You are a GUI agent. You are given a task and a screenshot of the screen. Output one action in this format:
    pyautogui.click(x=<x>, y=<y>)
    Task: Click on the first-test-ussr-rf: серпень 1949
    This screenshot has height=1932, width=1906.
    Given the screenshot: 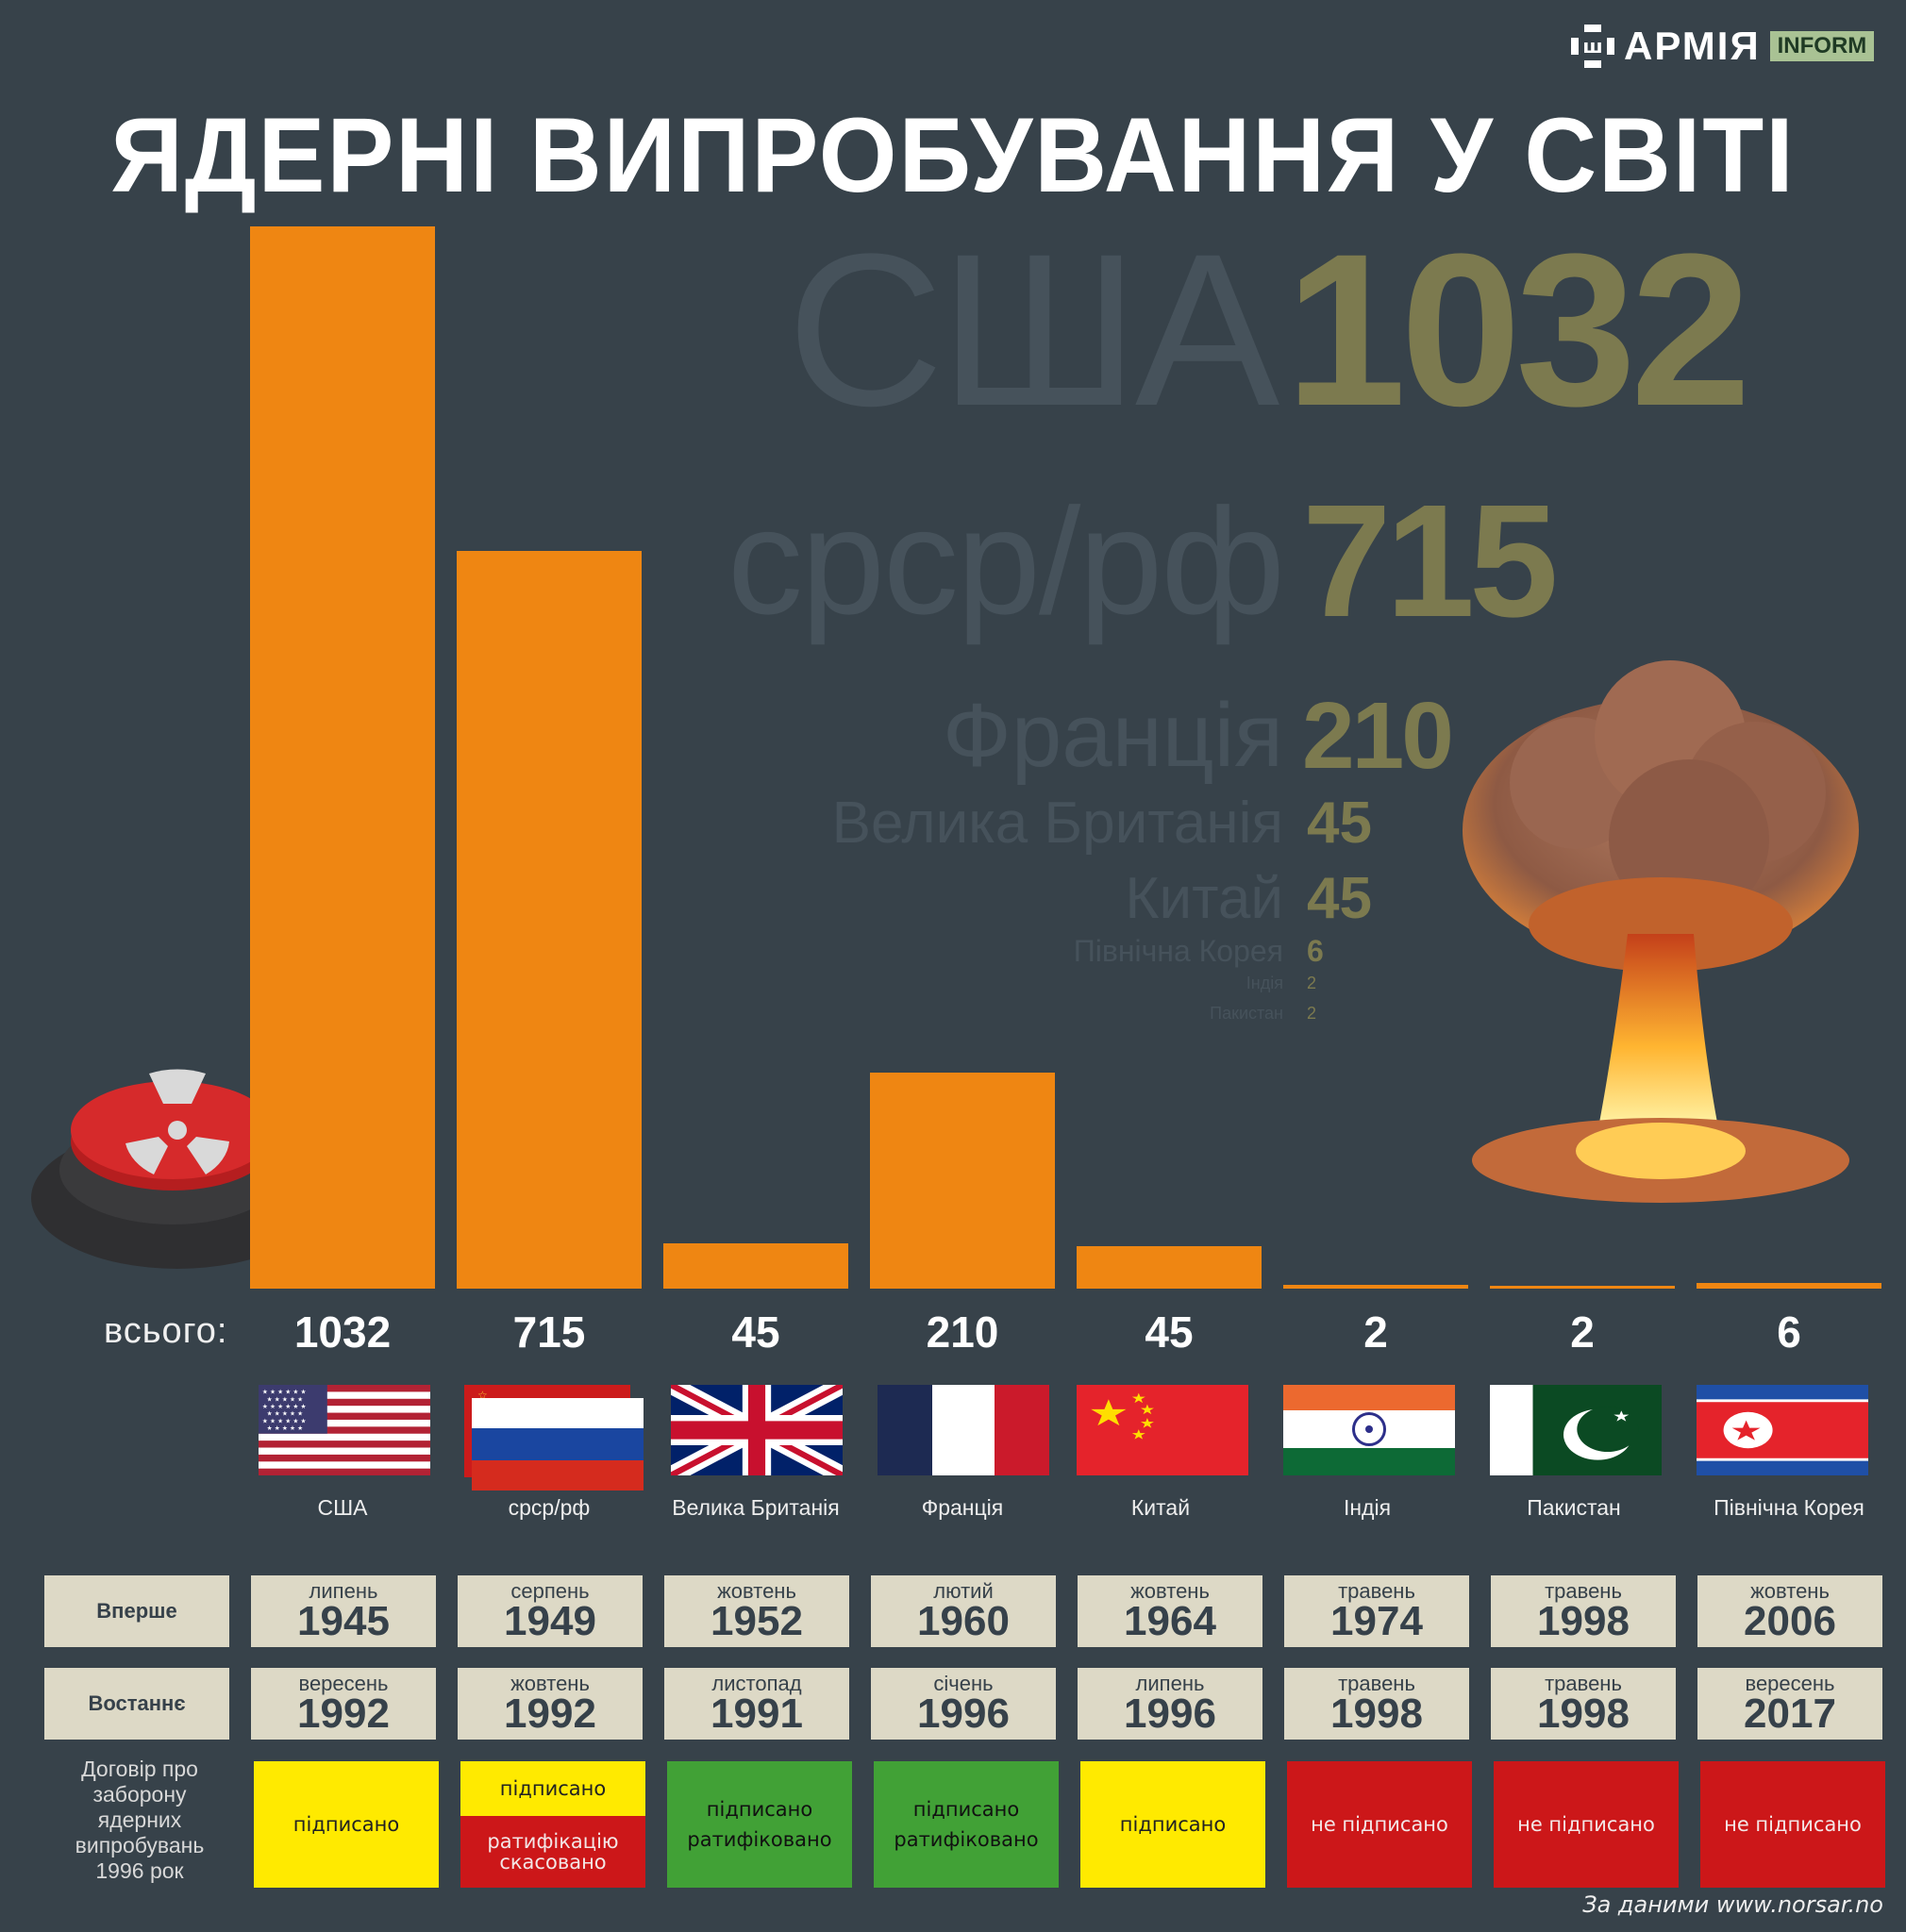 What is the action you would take?
    pyautogui.click(x=550, y=1611)
    